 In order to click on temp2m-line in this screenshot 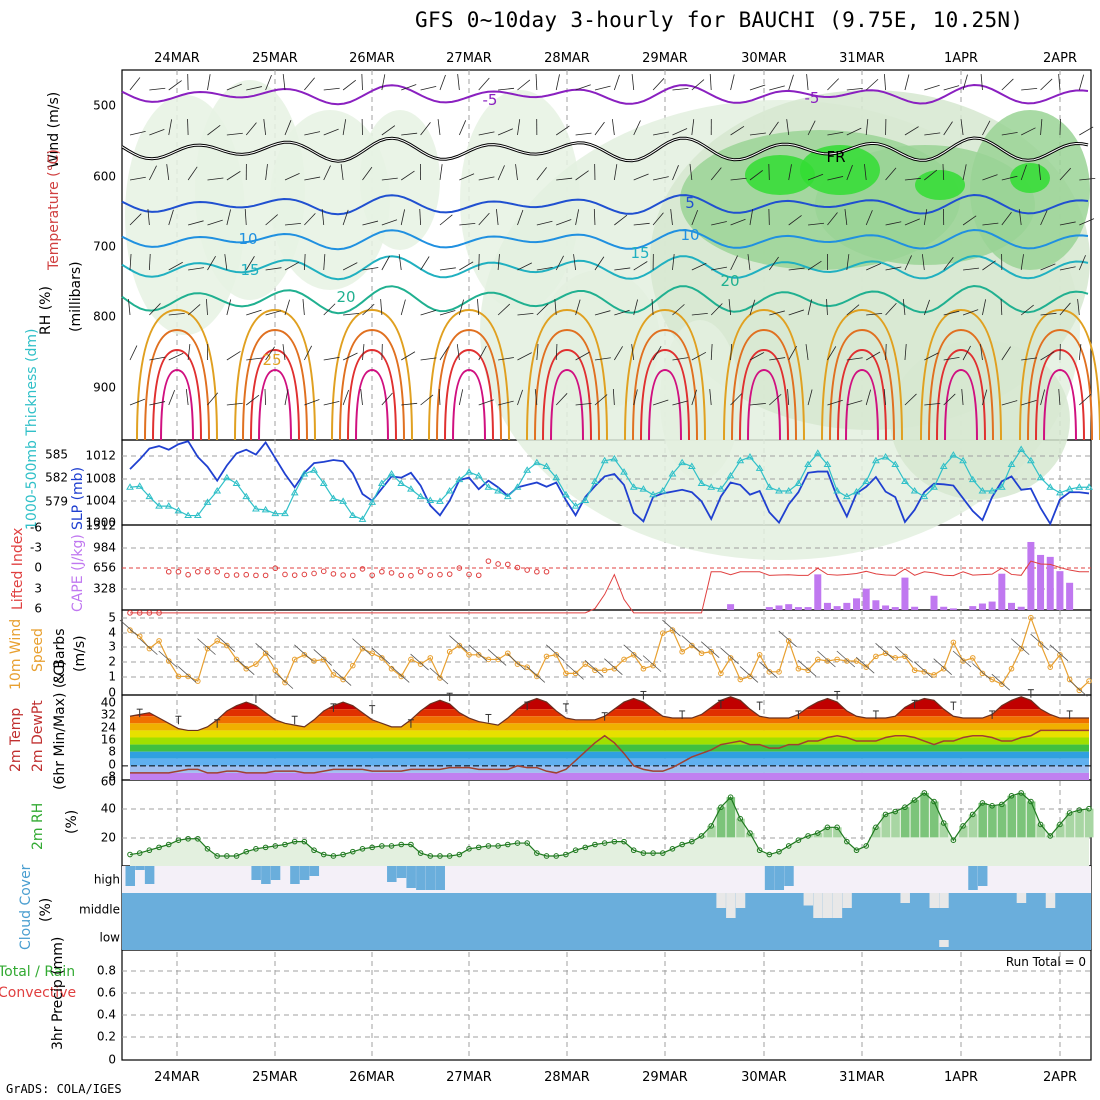, I will do `click(609, 714)`.